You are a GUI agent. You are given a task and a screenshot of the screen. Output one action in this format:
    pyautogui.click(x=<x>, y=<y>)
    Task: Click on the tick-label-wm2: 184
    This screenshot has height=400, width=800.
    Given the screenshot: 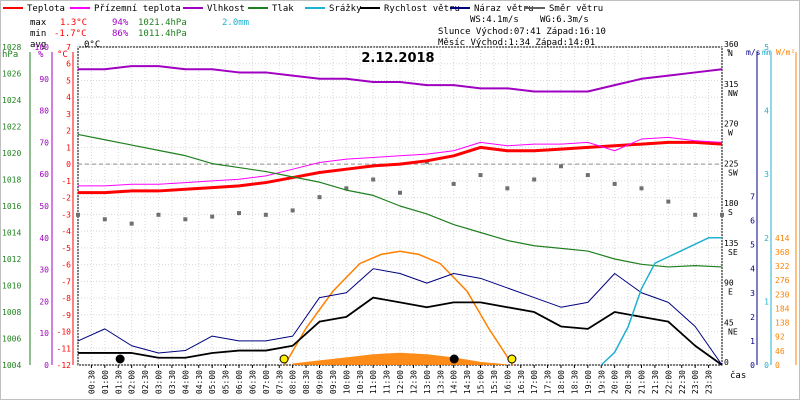 What is the action you would take?
    pyautogui.click(x=782, y=308)
    